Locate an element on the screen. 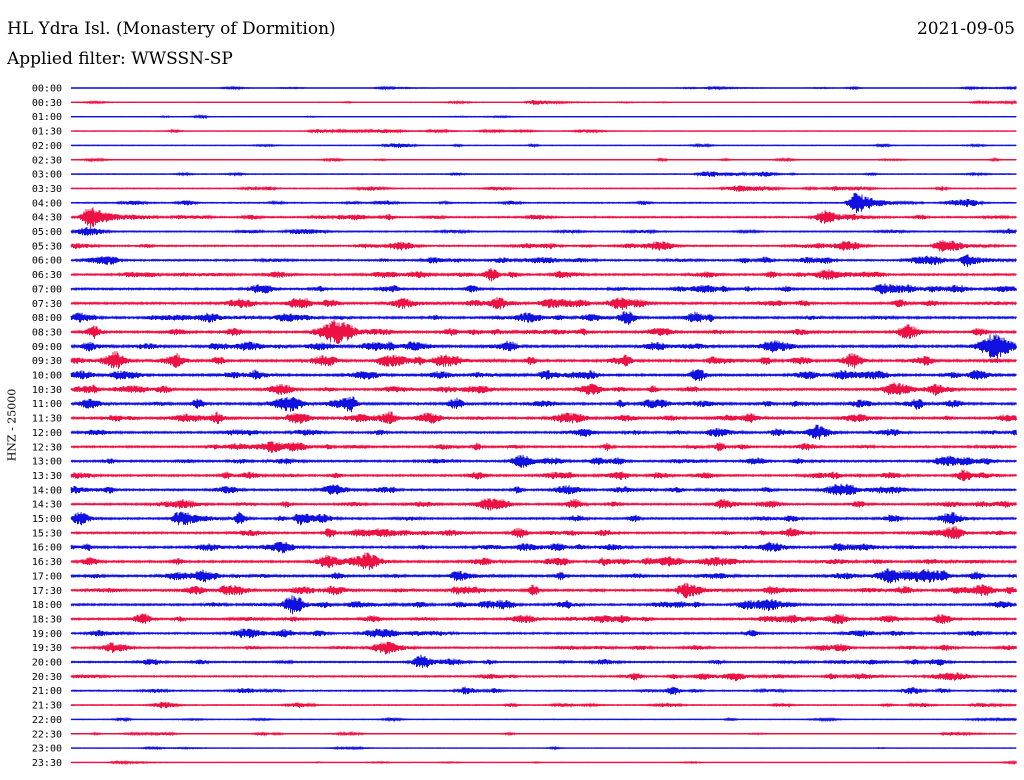 Image resolution: width=1024 pixels, height=780 pixels. row-label-1100: 11:00 is located at coordinates (47, 404).